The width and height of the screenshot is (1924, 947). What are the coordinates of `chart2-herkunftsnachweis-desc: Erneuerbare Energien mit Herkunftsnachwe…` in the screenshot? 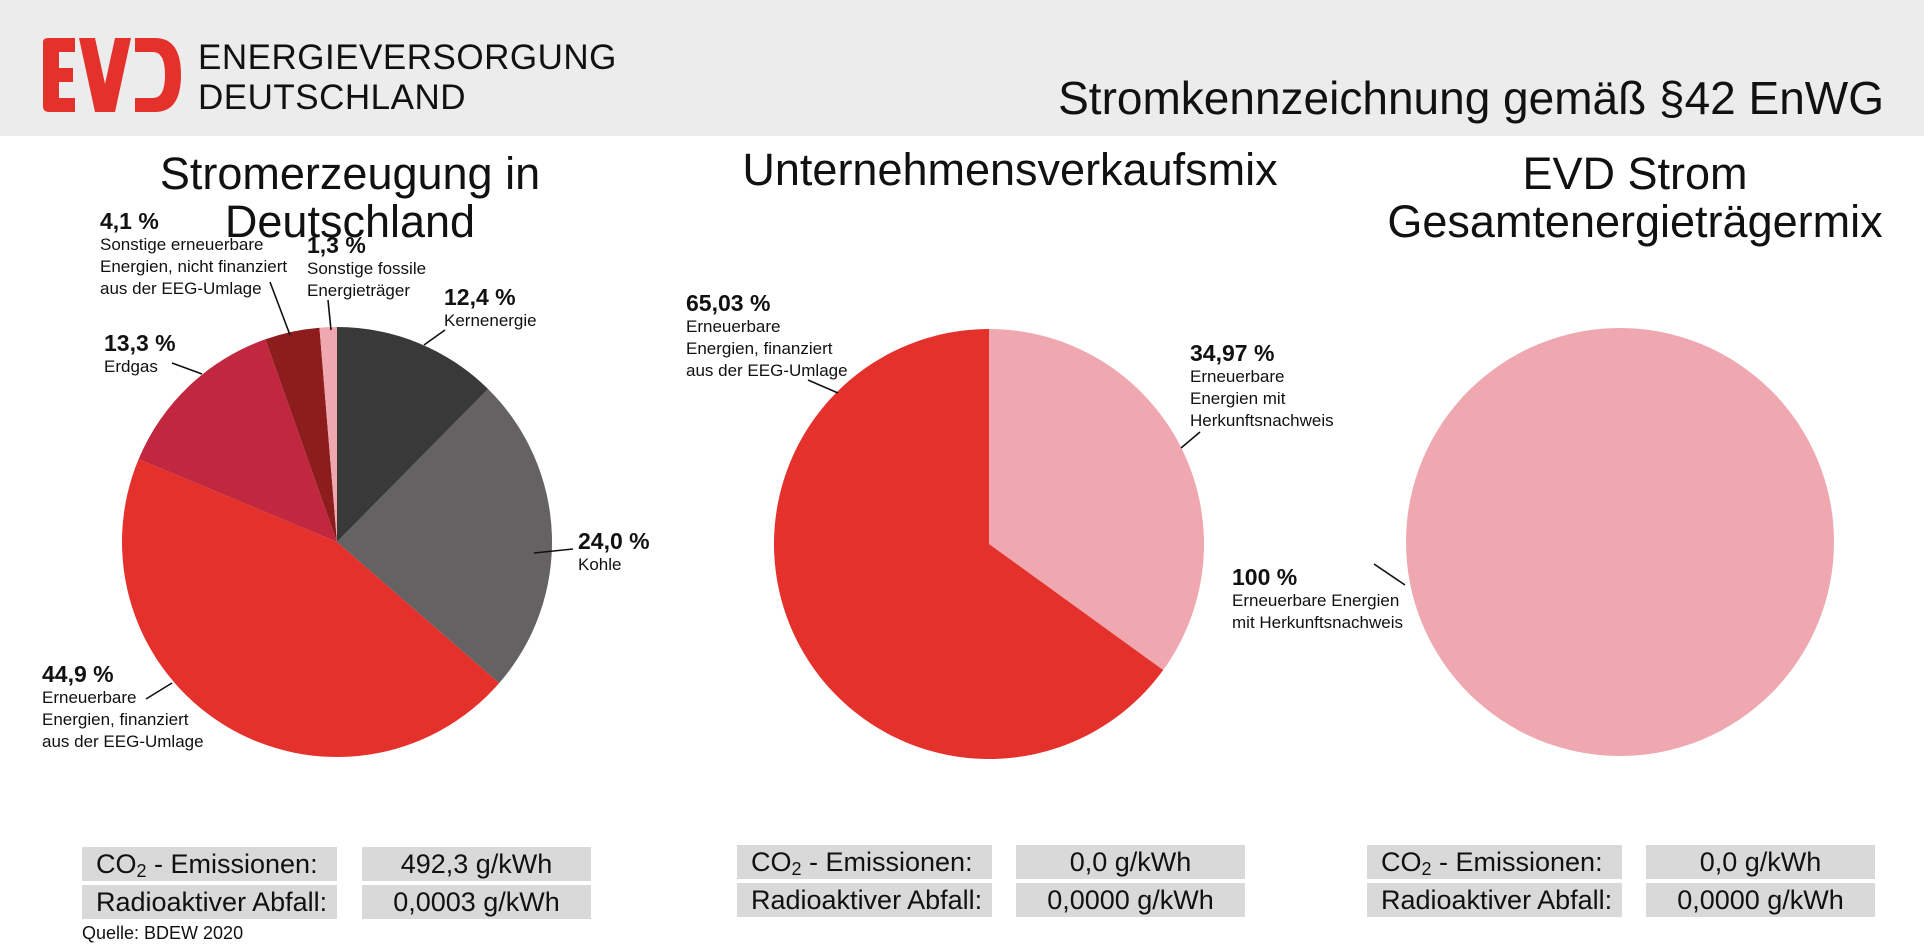 It's located at (1262, 398).